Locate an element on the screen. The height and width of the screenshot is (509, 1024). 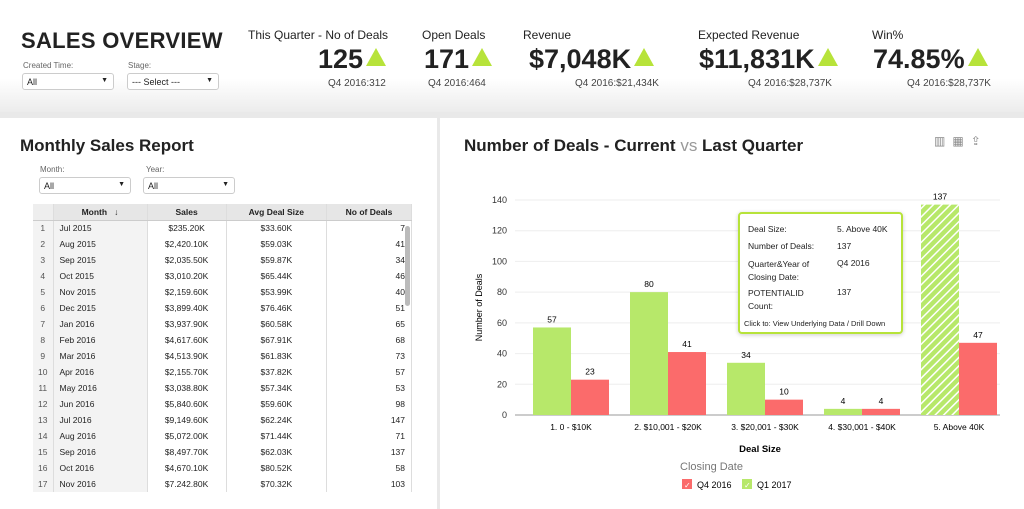
cell: Aug 2015 is located at coordinates (100, 244).